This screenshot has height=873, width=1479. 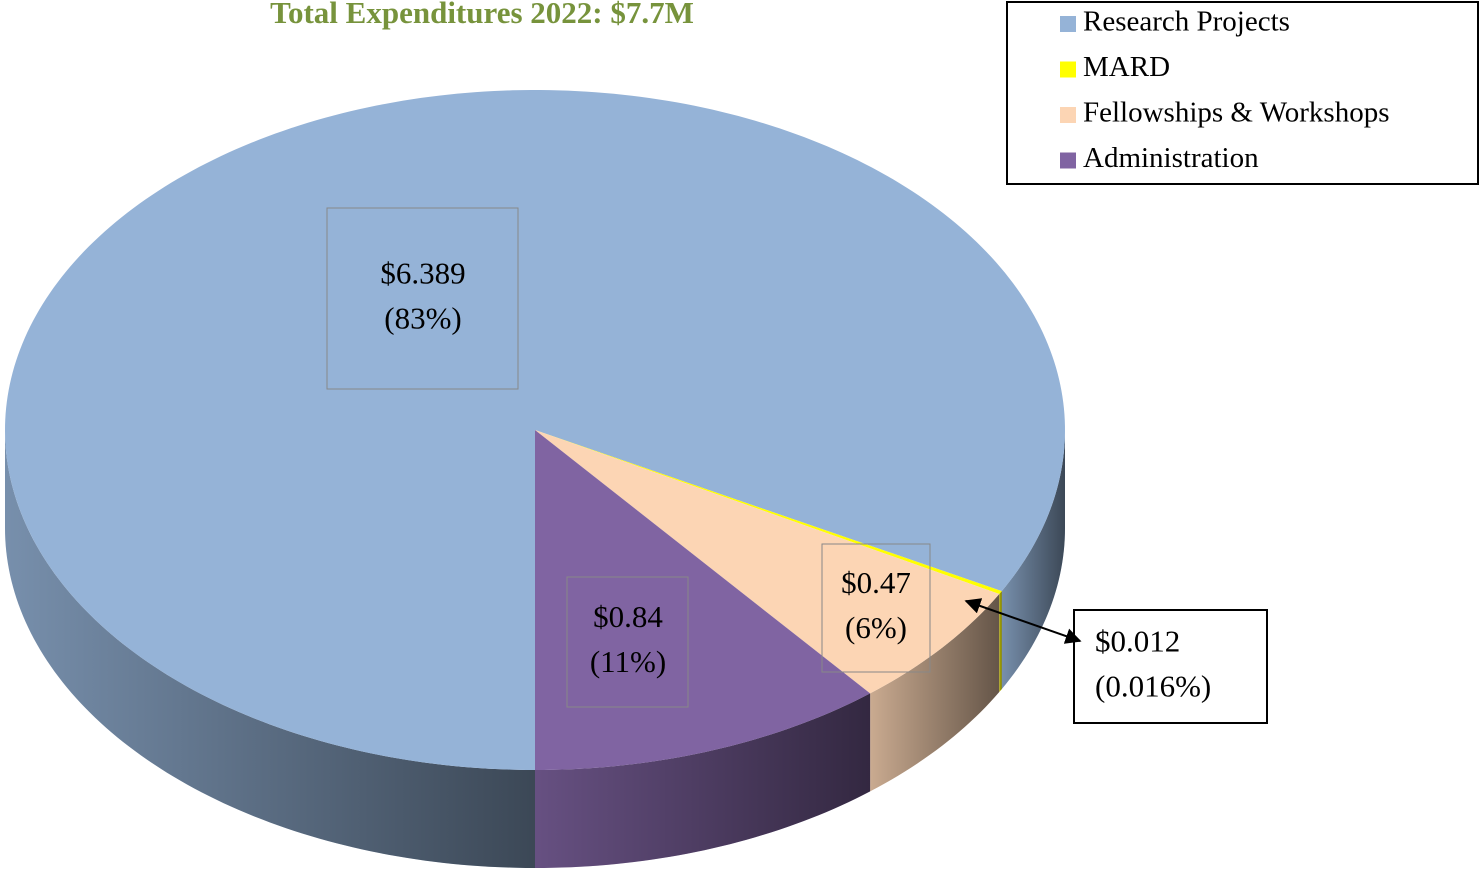 I want to click on callout-arrow, so click(x=1023, y=621).